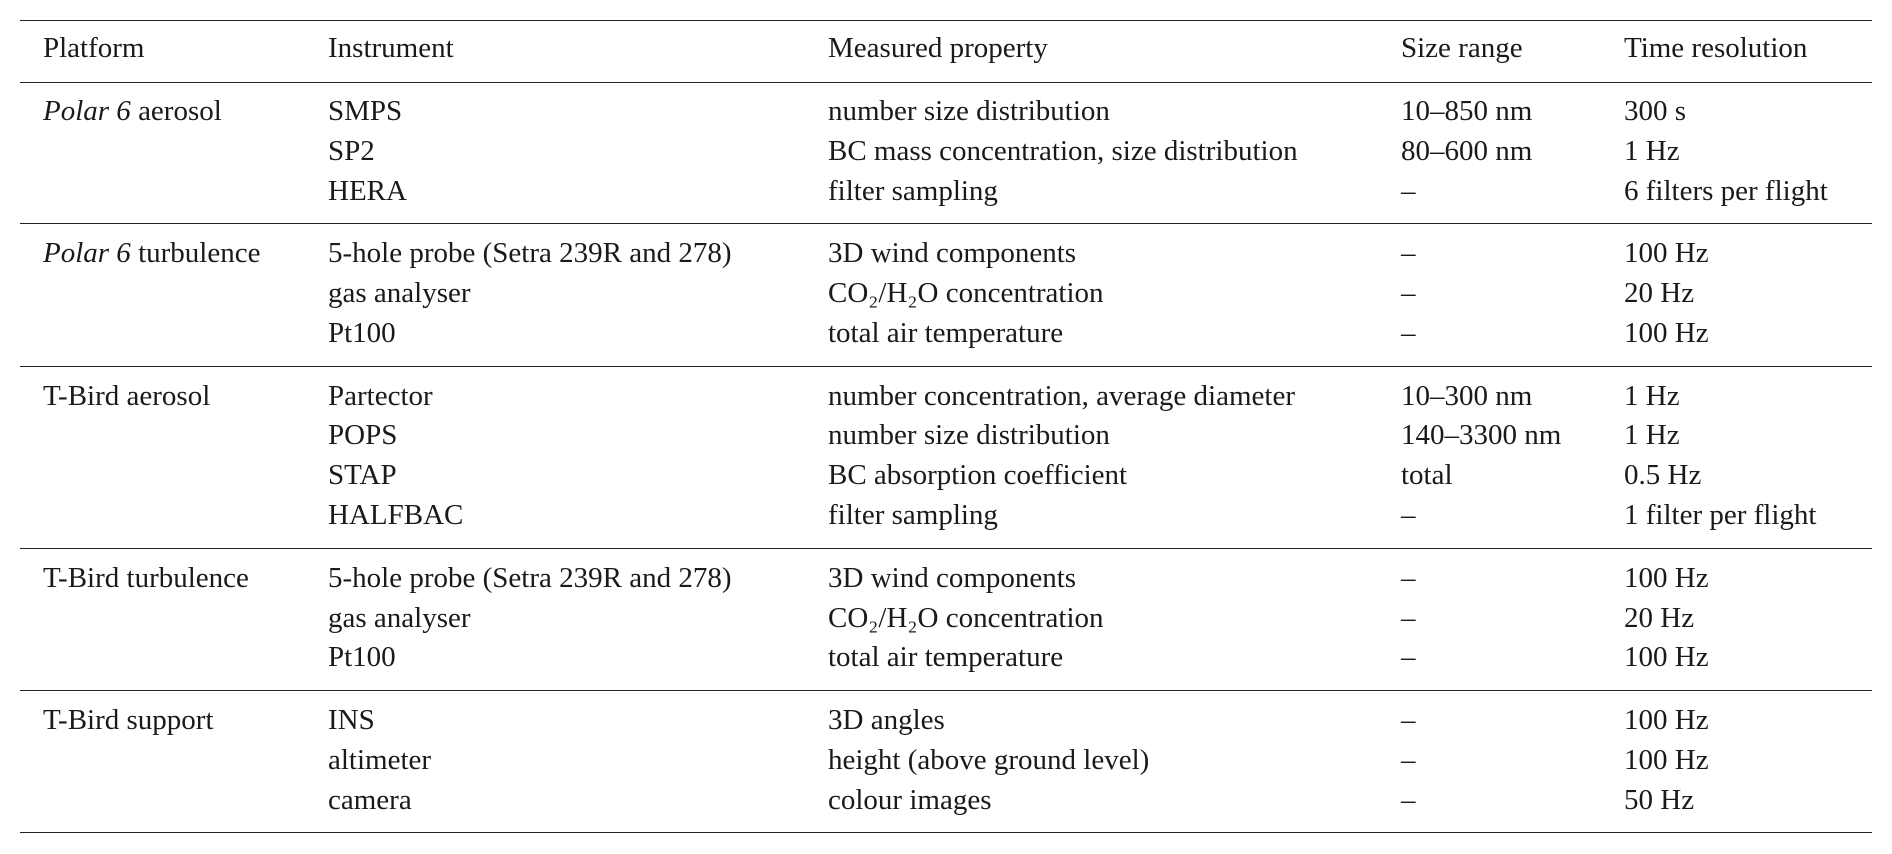 Image resolution: width=1892 pixels, height=854 pixels. I want to click on platform-cell: T-Bird turbulence, so click(146, 578).